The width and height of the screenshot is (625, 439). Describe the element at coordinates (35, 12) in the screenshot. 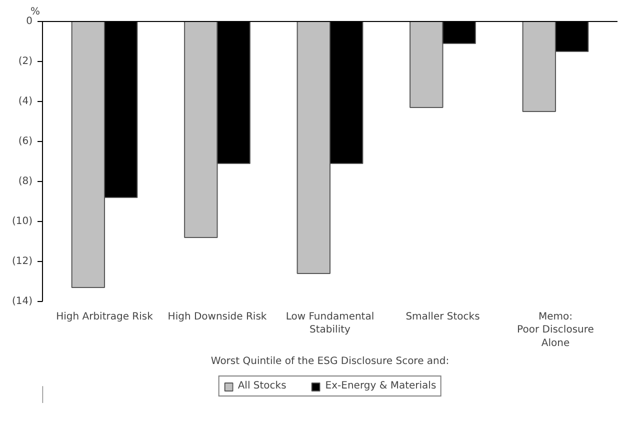

I see `y-axis-title: %` at that location.